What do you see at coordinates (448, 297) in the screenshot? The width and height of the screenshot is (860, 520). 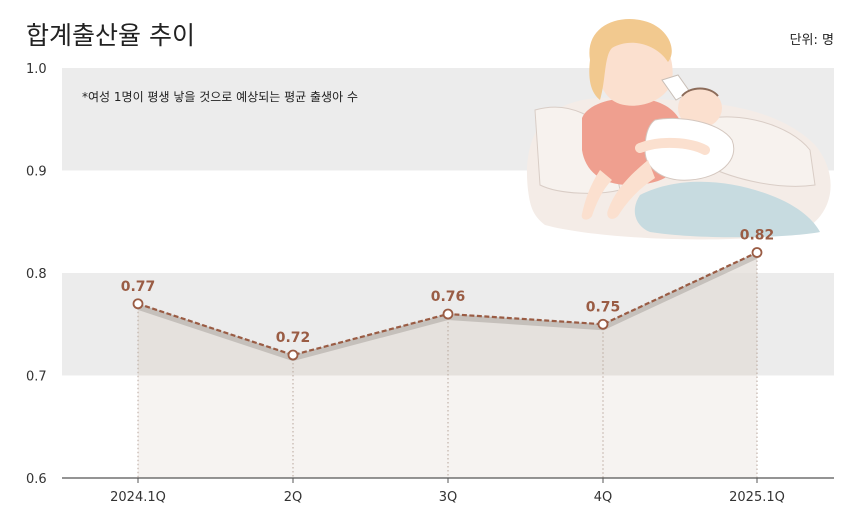 I see `data-label: 0.76` at bounding box center [448, 297].